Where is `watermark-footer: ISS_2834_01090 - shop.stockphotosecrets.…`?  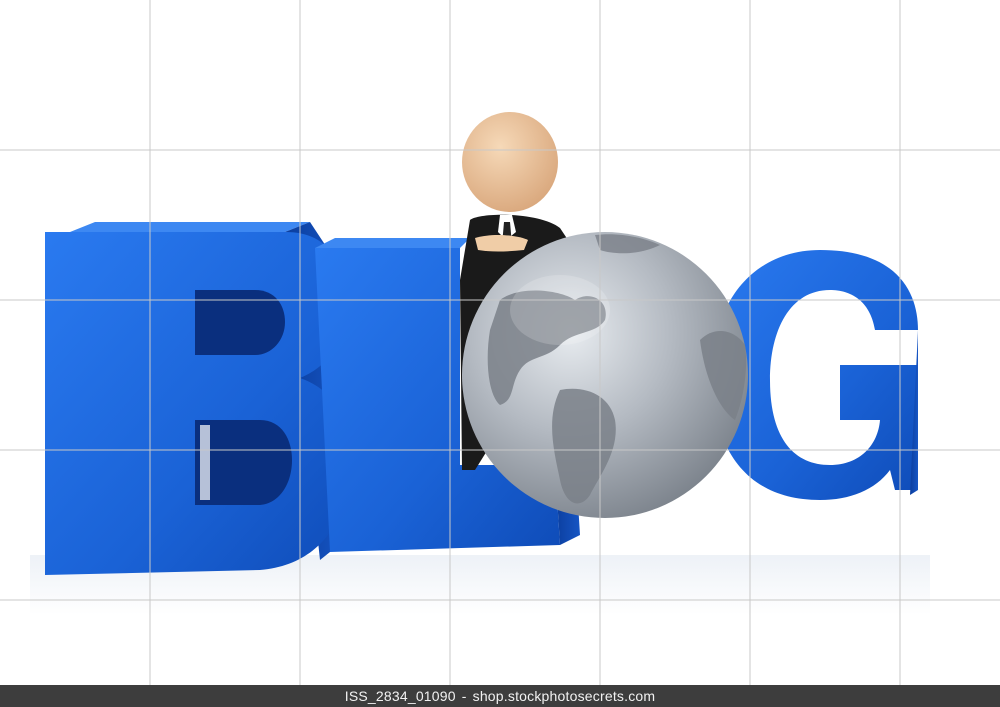
watermark-footer: ISS_2834_01090 - shop.stockphotosecrets.… is located at coordinates (500, 696).